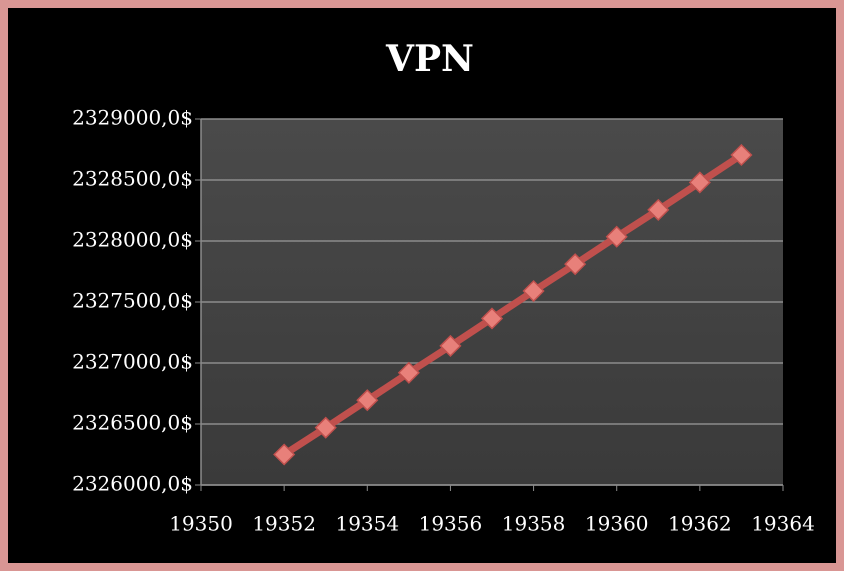  Describe the element at coordinates (132, 484) in the screenshot. I see `y-tick-label: 2326000,0$` at that location.